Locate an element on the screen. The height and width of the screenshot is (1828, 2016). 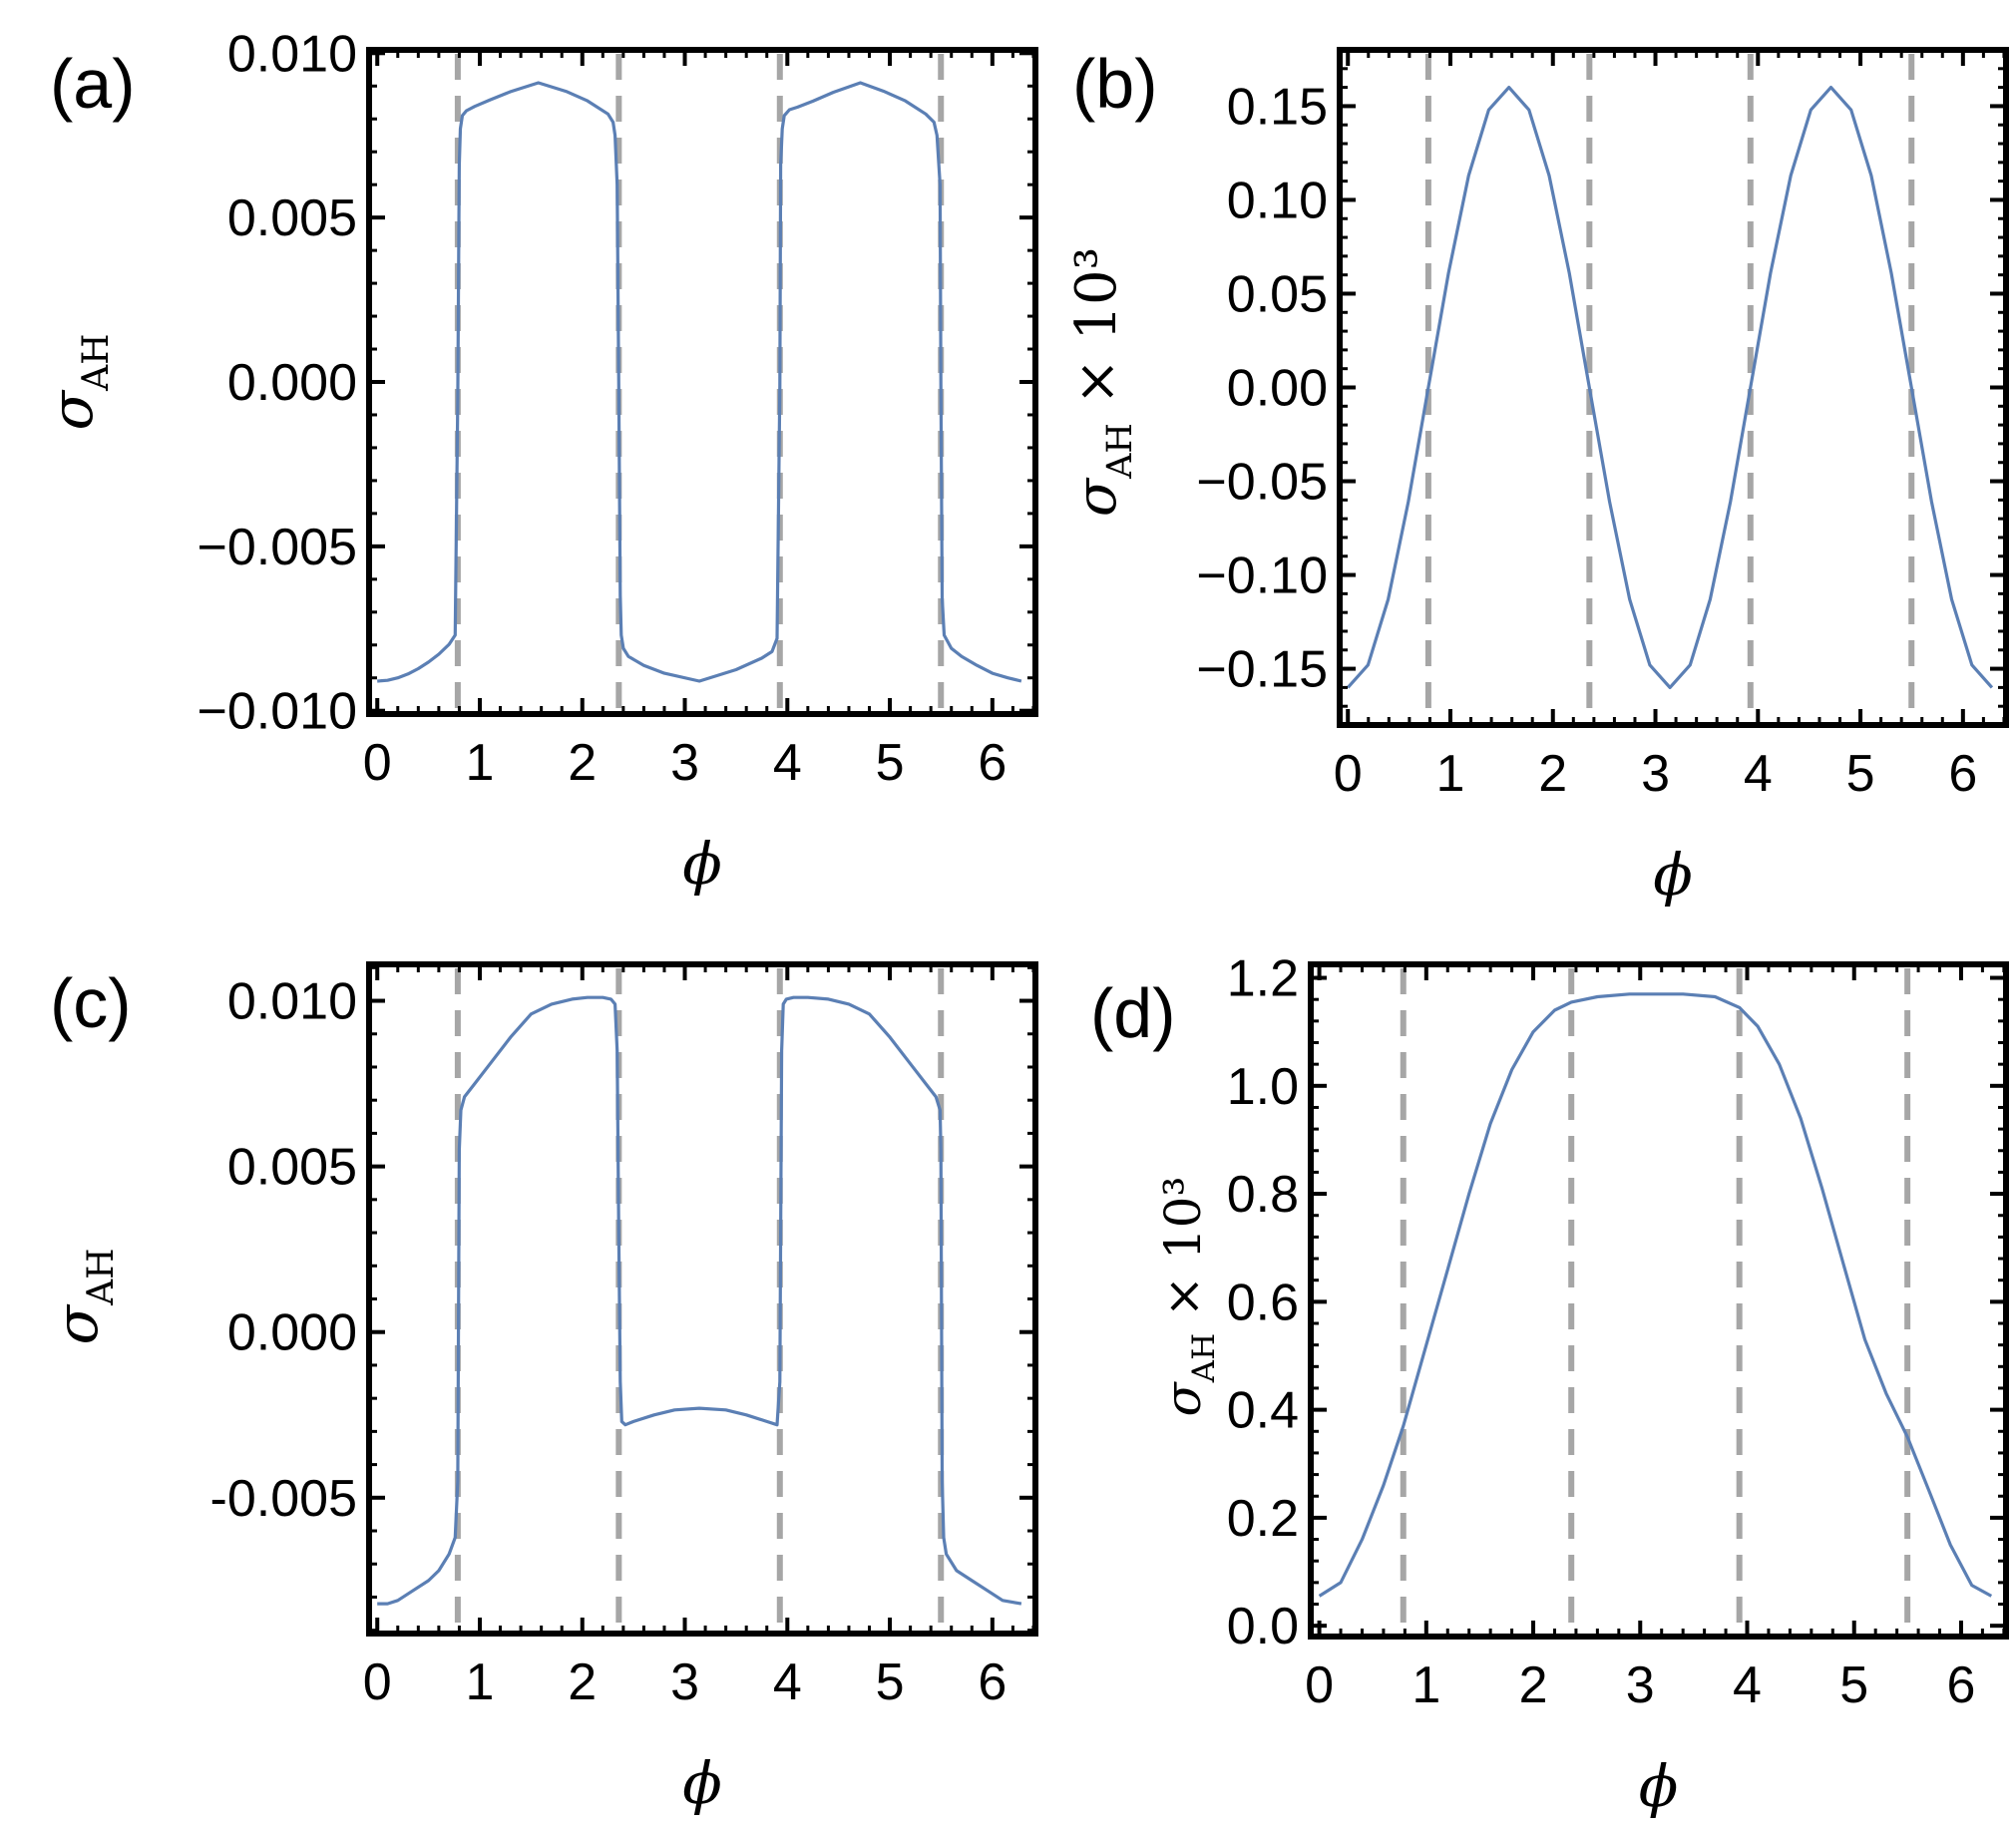
y-tick-label: 1.2 is located at coordinates (1263, 979).